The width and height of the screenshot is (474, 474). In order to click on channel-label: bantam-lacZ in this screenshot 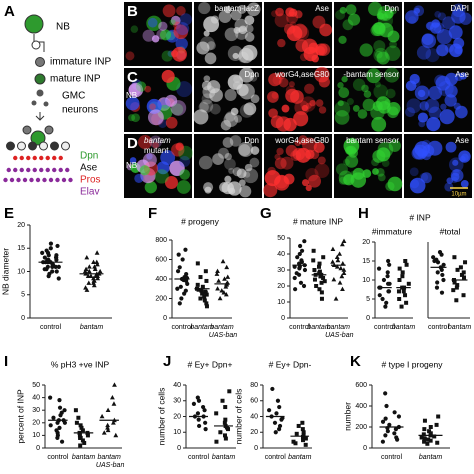, I will do `click(237, 8)`.